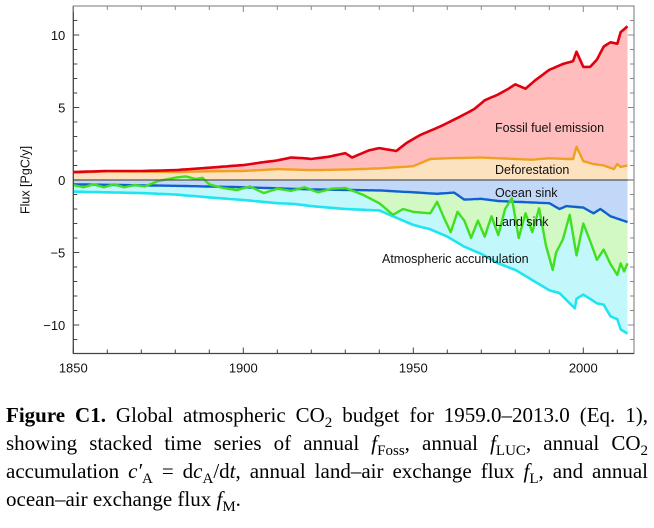 This screenshot has width=654, height=528. I want to click on x-tick-label: 1950, so click(413, 368).